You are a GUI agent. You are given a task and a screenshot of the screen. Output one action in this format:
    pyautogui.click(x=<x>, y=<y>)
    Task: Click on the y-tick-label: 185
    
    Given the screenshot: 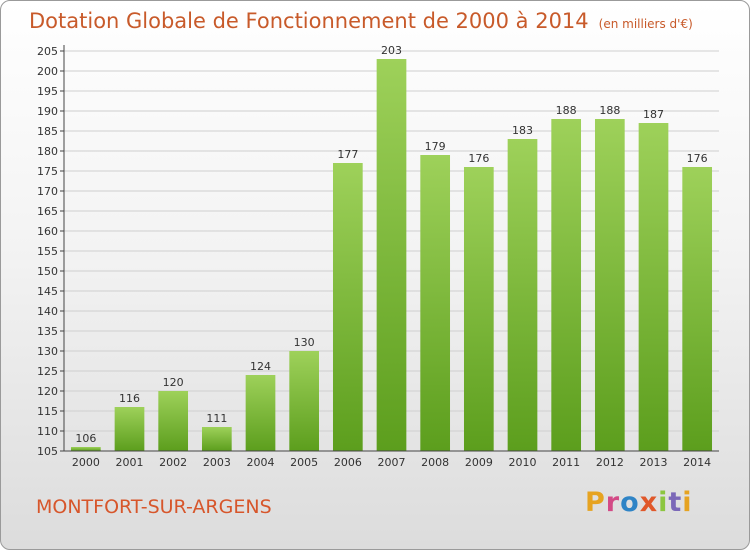 What is the action you would take?
    pyautogui.click(x=47, y=131)
    